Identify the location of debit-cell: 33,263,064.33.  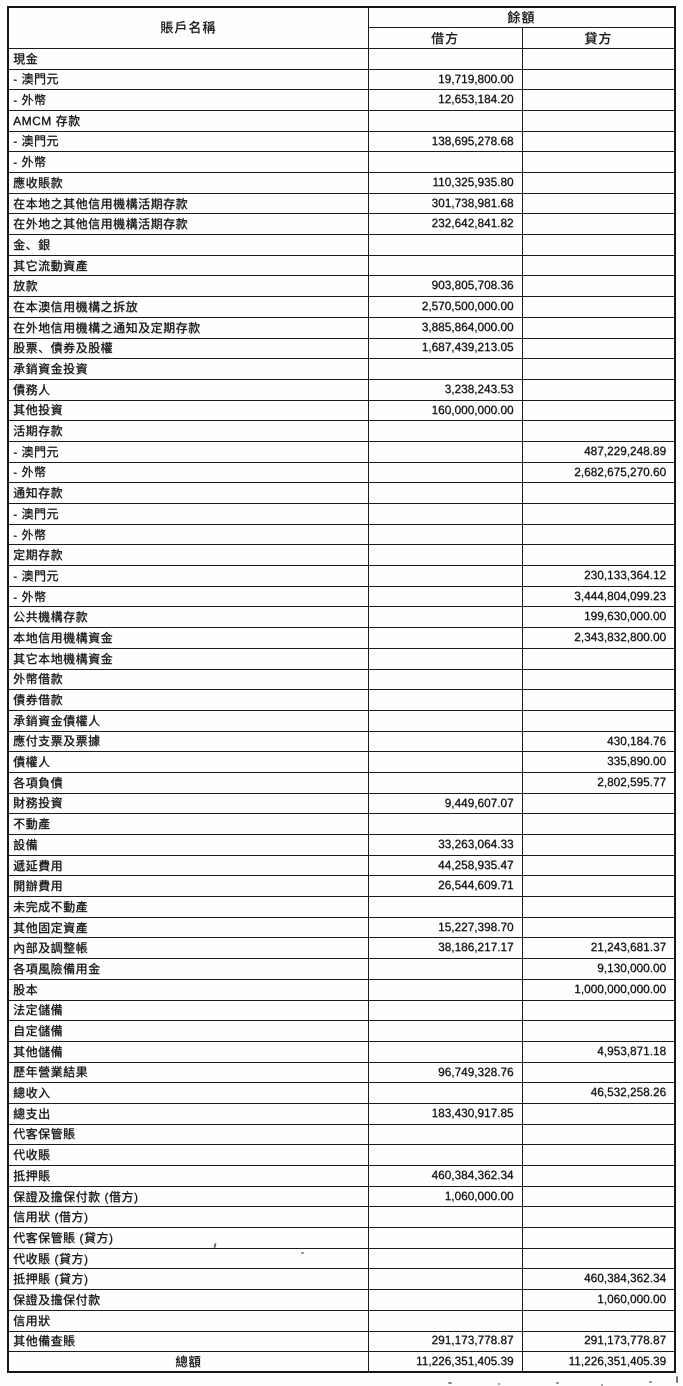
(445, 845).